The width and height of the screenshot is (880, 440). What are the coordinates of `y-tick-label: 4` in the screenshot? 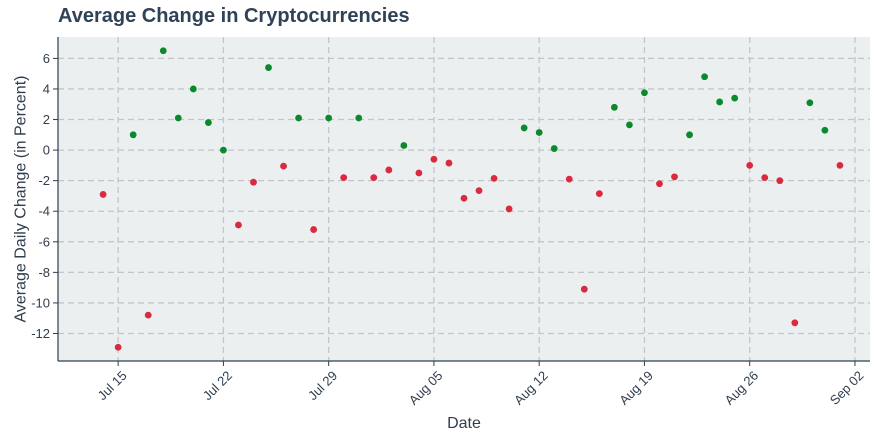 It's located at (46, 88).